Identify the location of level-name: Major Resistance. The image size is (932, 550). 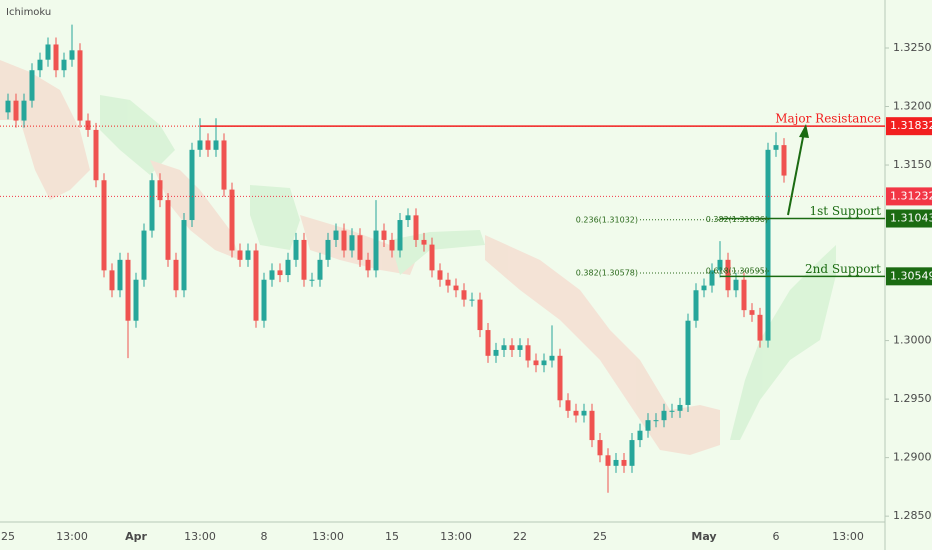
(828, 119).